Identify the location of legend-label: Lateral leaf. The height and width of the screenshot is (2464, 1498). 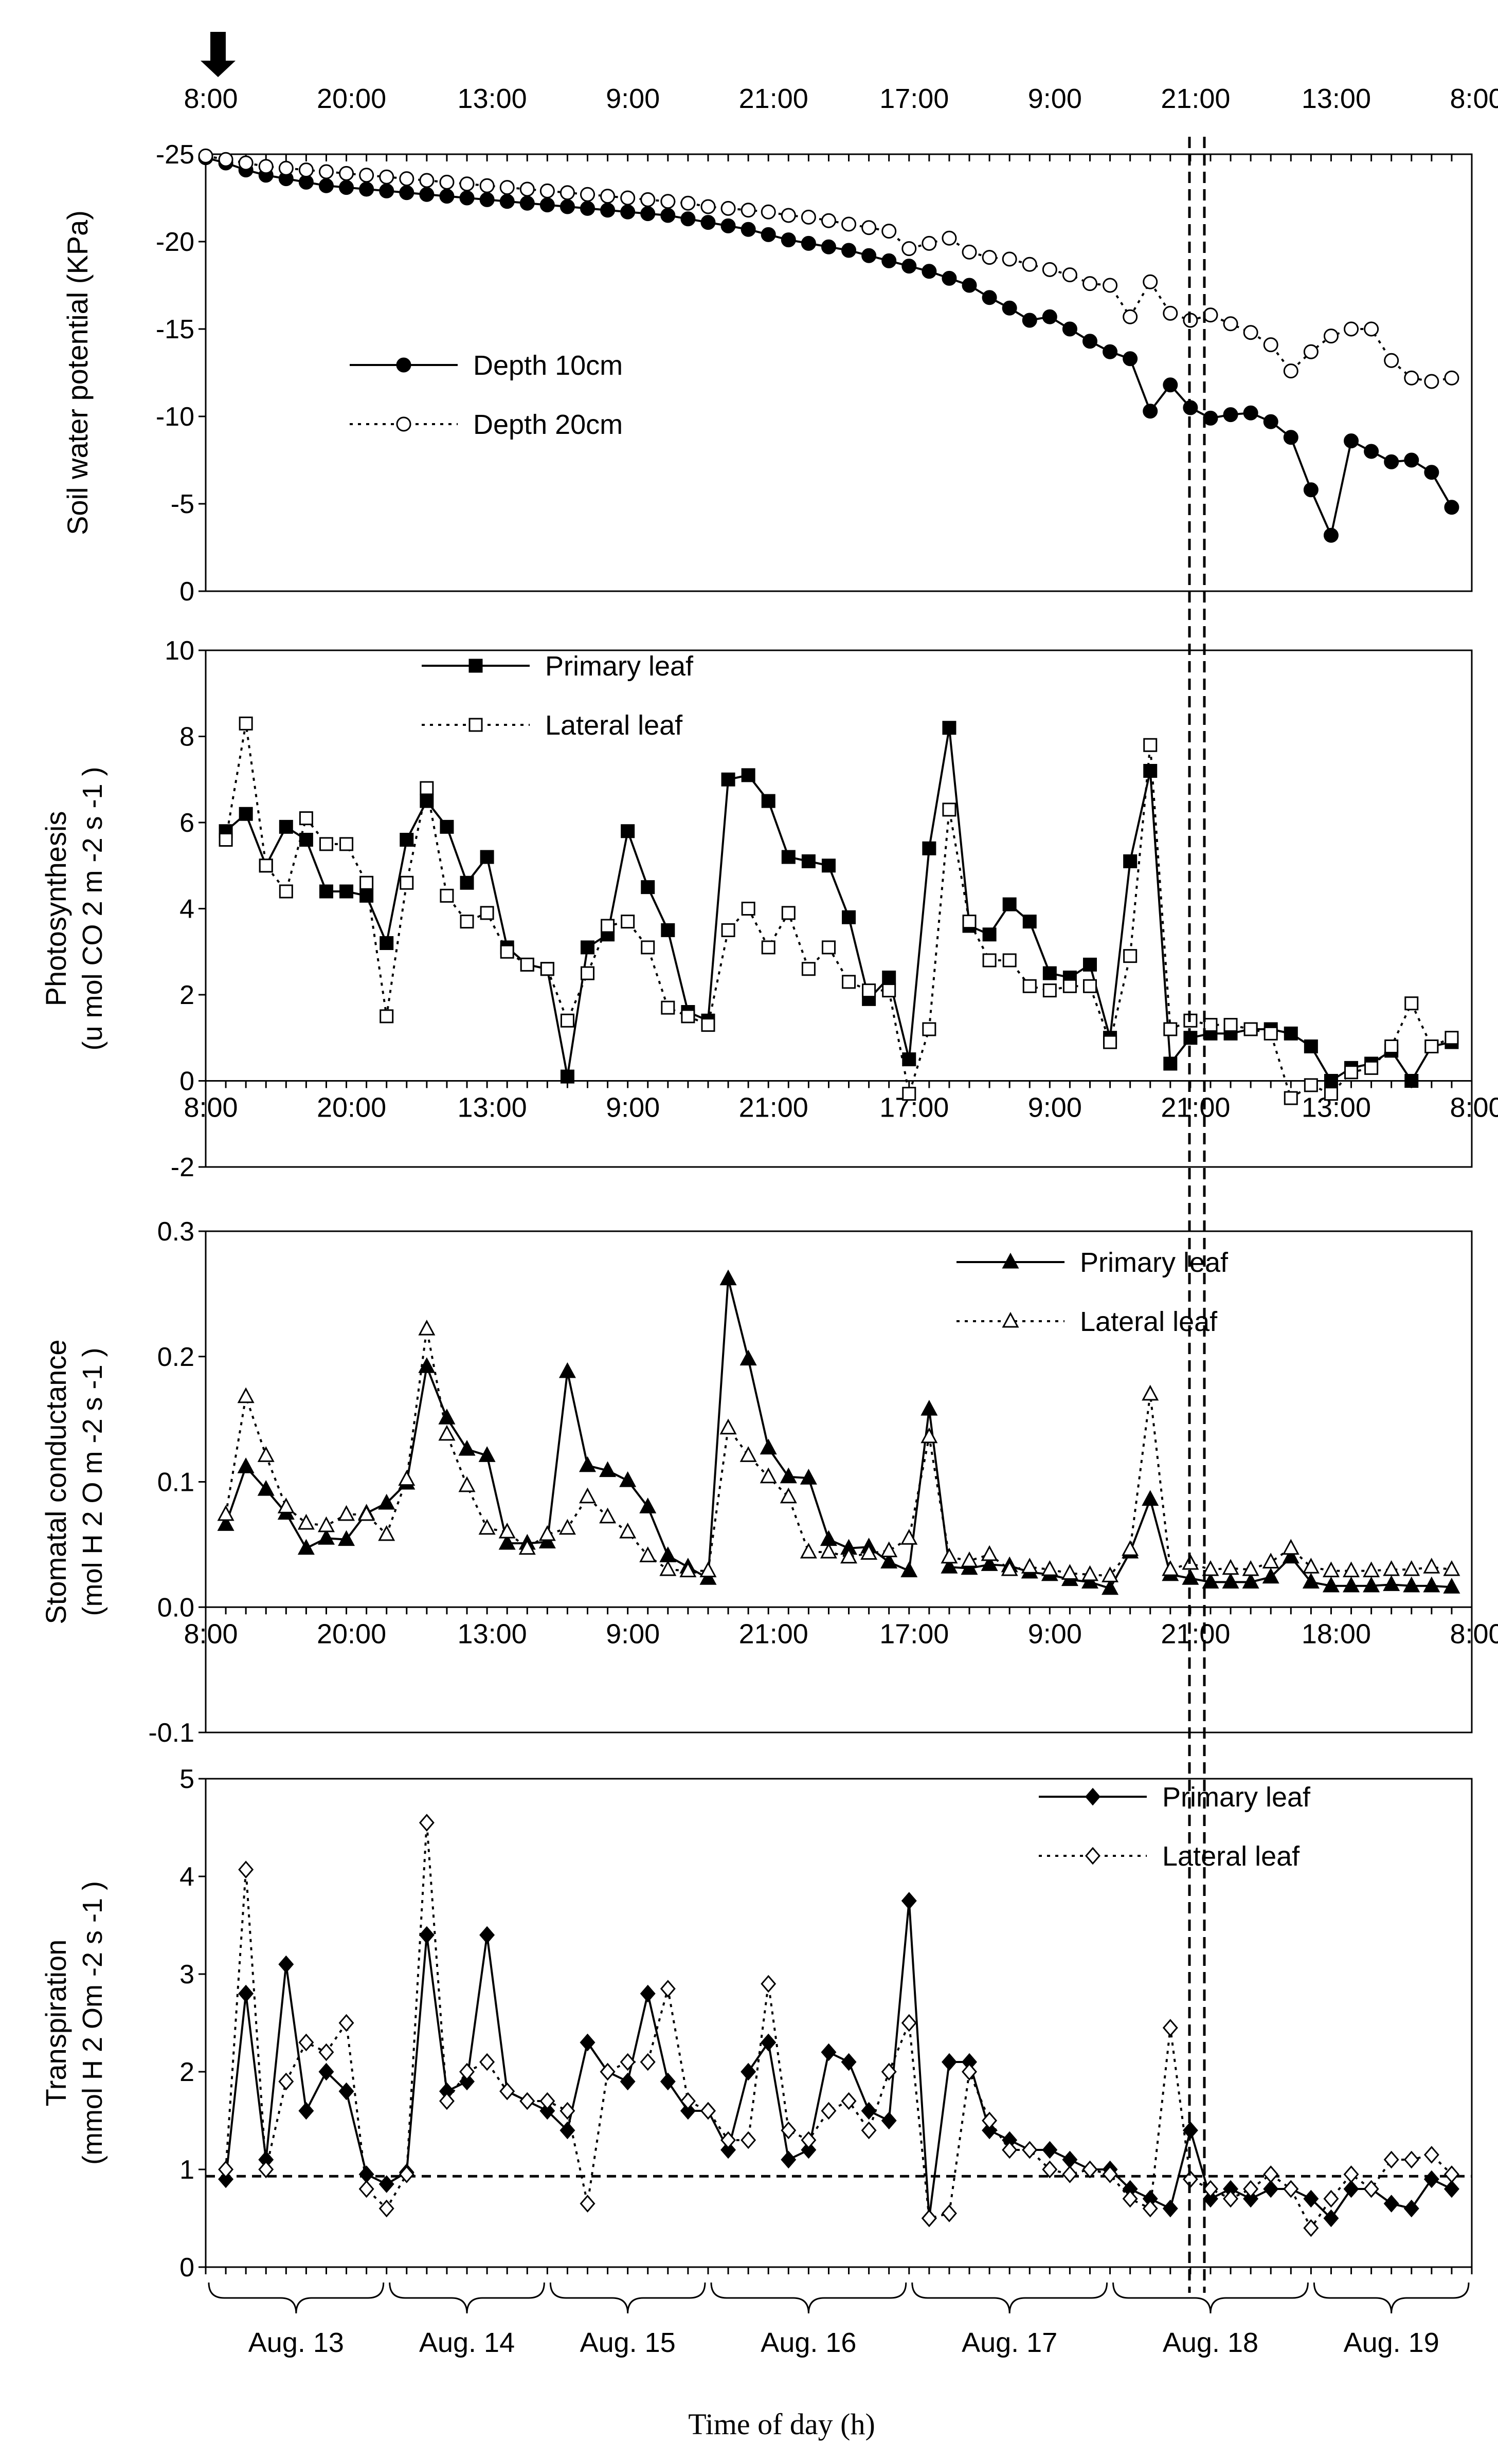
(614, 725).